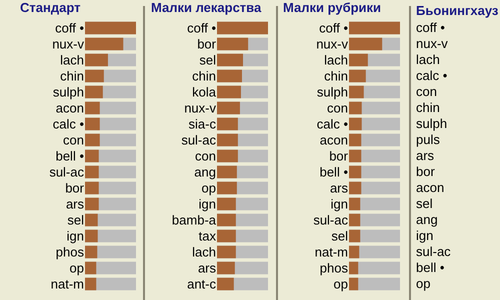  What do you see at coordinates (430, 268) in the screenshot?
I see `category-label: bell •` at bounding box center [430, 268].